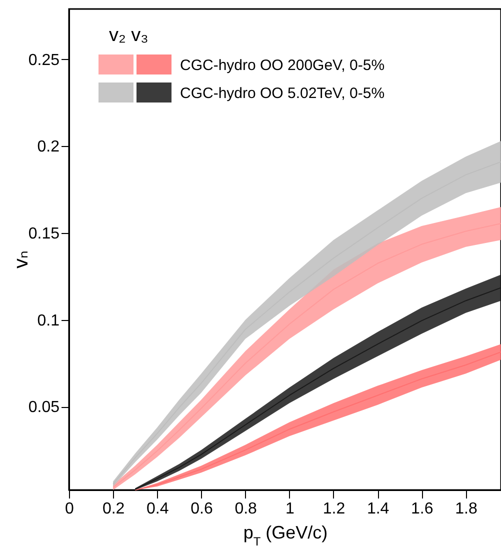 The height and width of the screenshot is (549, 501). I want to click on x-tick-label: 1.8, so click(466, 509).